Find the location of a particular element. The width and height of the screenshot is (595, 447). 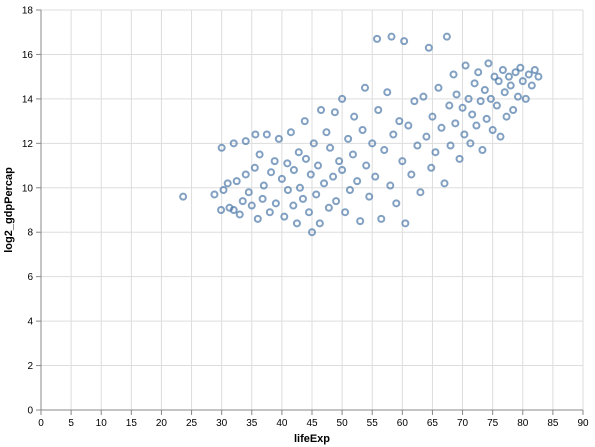

x-tick-label: 75 is located at coordinates (493, 423).